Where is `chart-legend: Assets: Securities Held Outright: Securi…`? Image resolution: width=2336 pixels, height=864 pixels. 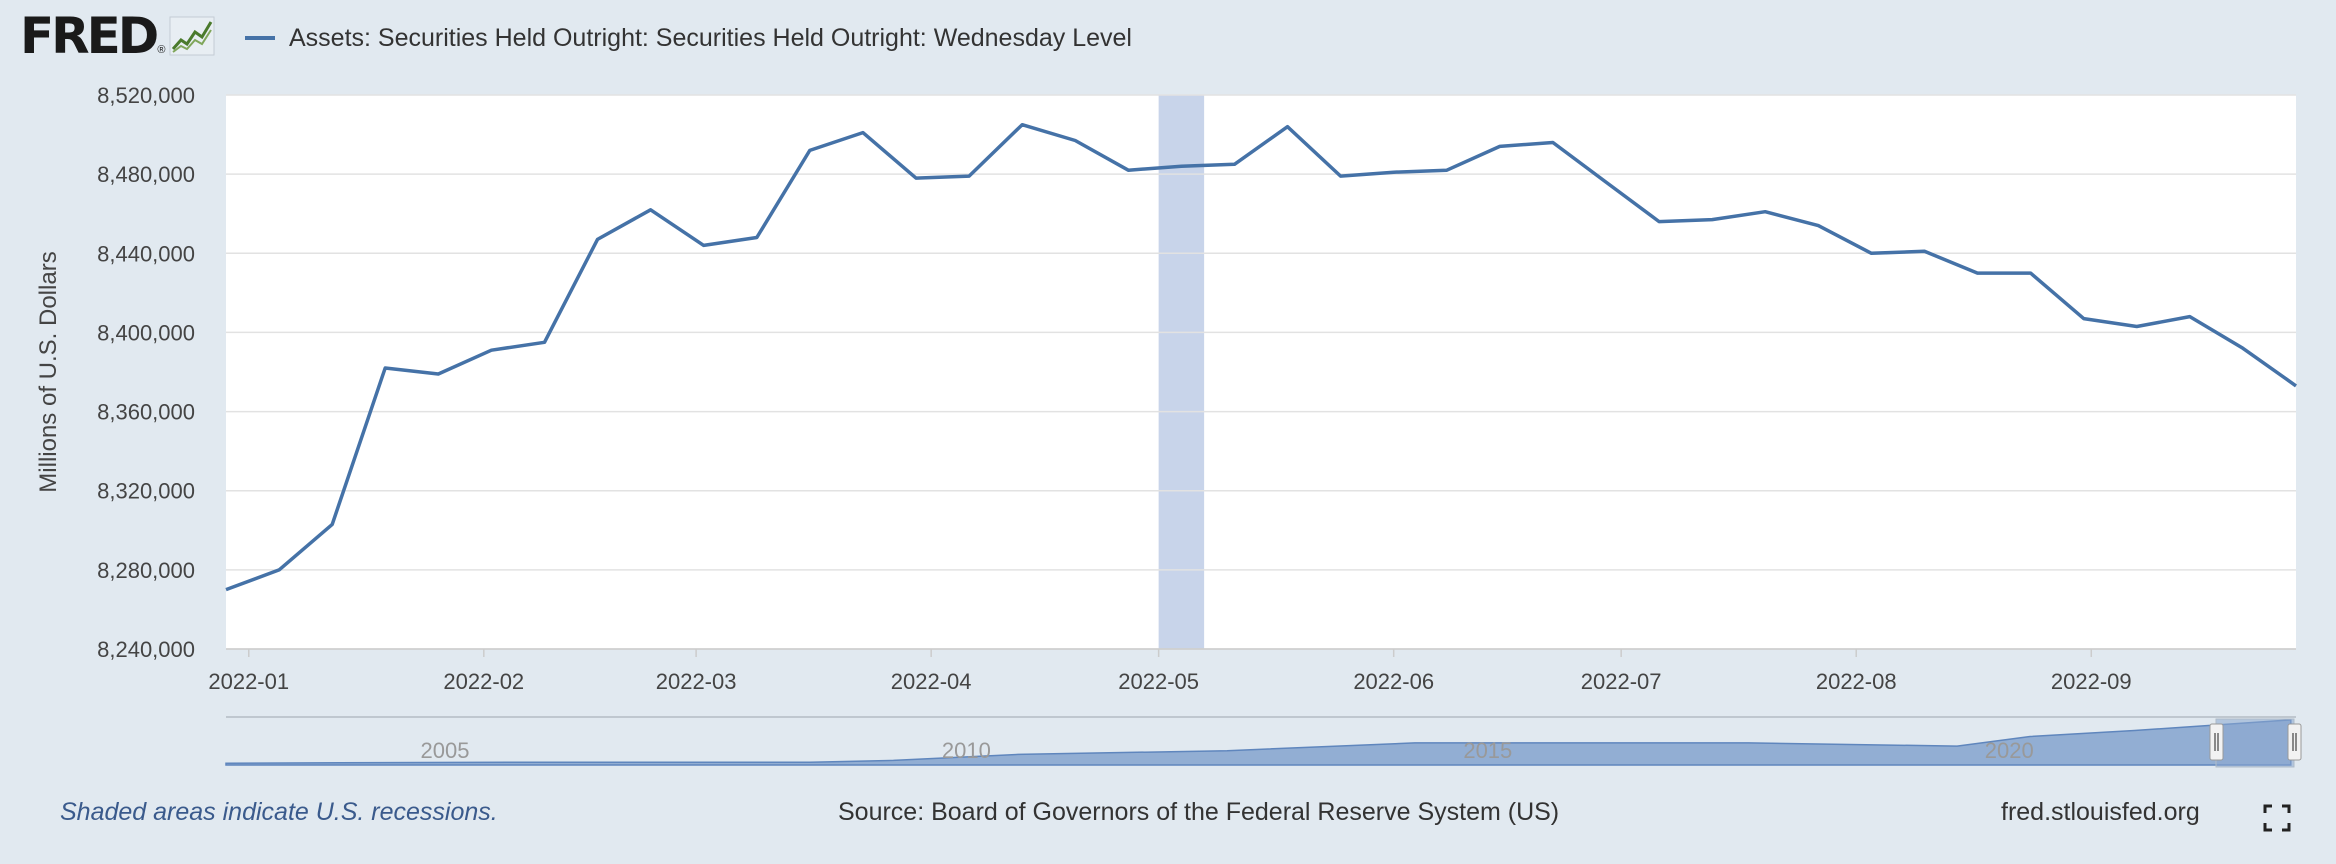 chart-legend: Assets: Securities Held Outright: Securi… is located at coordinates (688, 38).